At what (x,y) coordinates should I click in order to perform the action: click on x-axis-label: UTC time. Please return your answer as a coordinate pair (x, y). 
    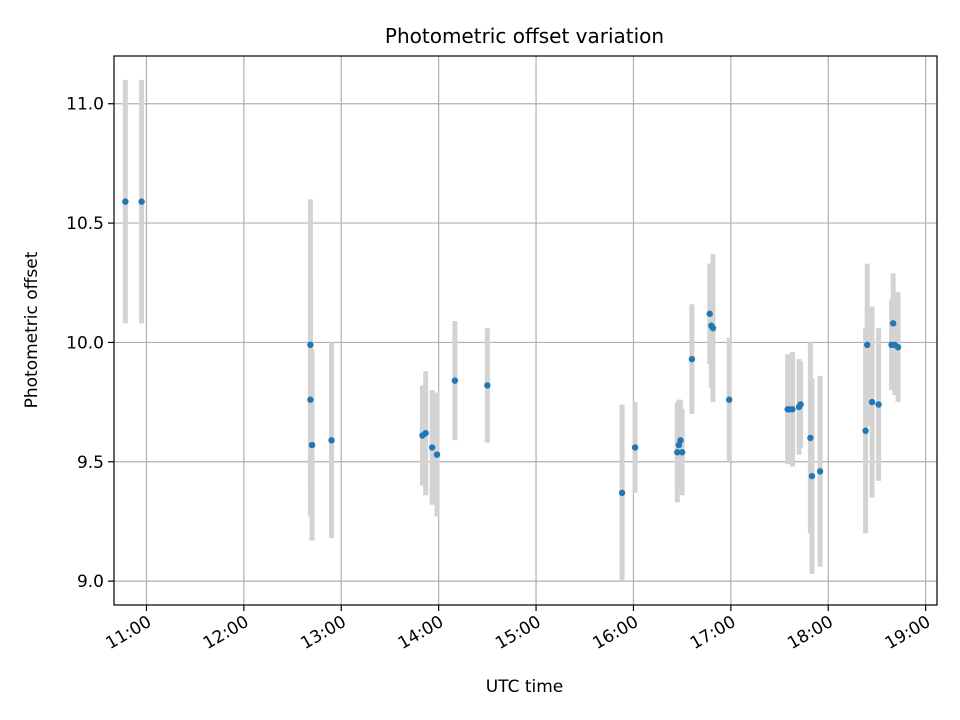
    Looking at the image, I should click on (525, 687).